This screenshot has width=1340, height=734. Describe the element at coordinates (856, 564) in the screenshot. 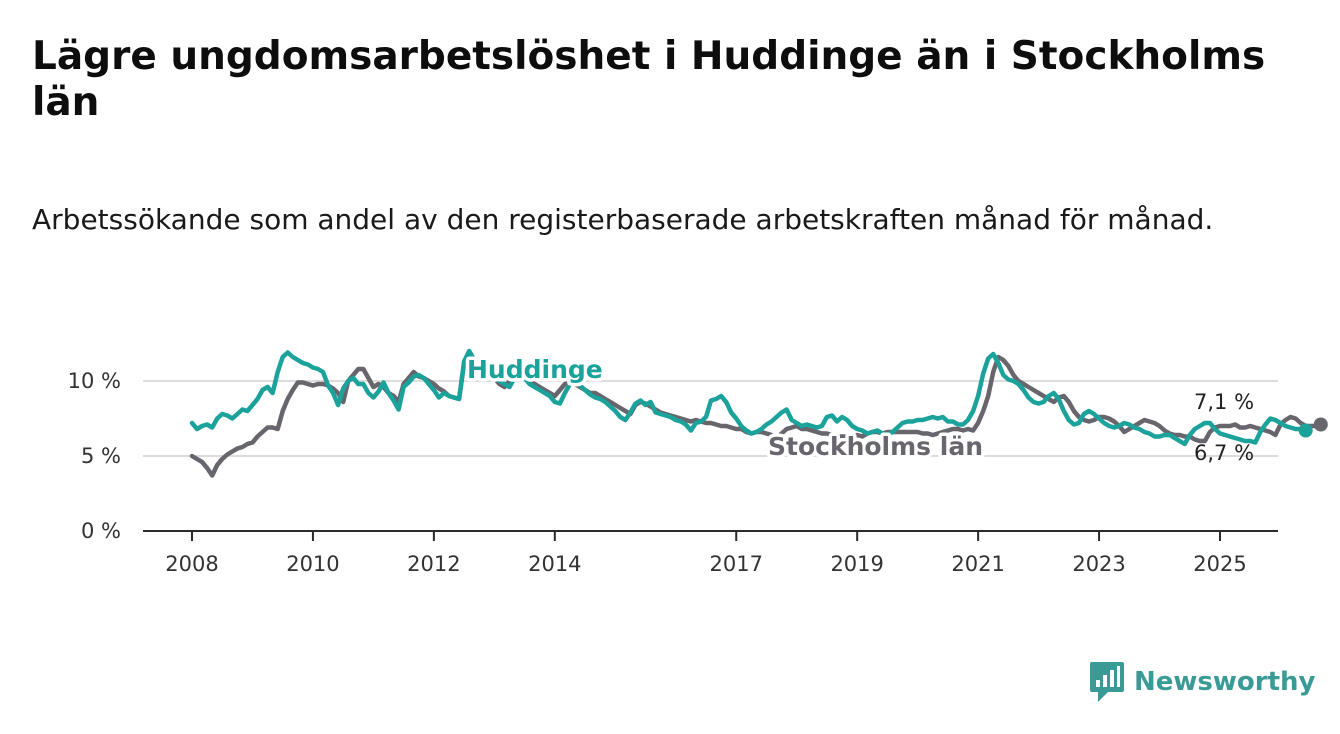

I see `x-tick-label: 2019` at that location.